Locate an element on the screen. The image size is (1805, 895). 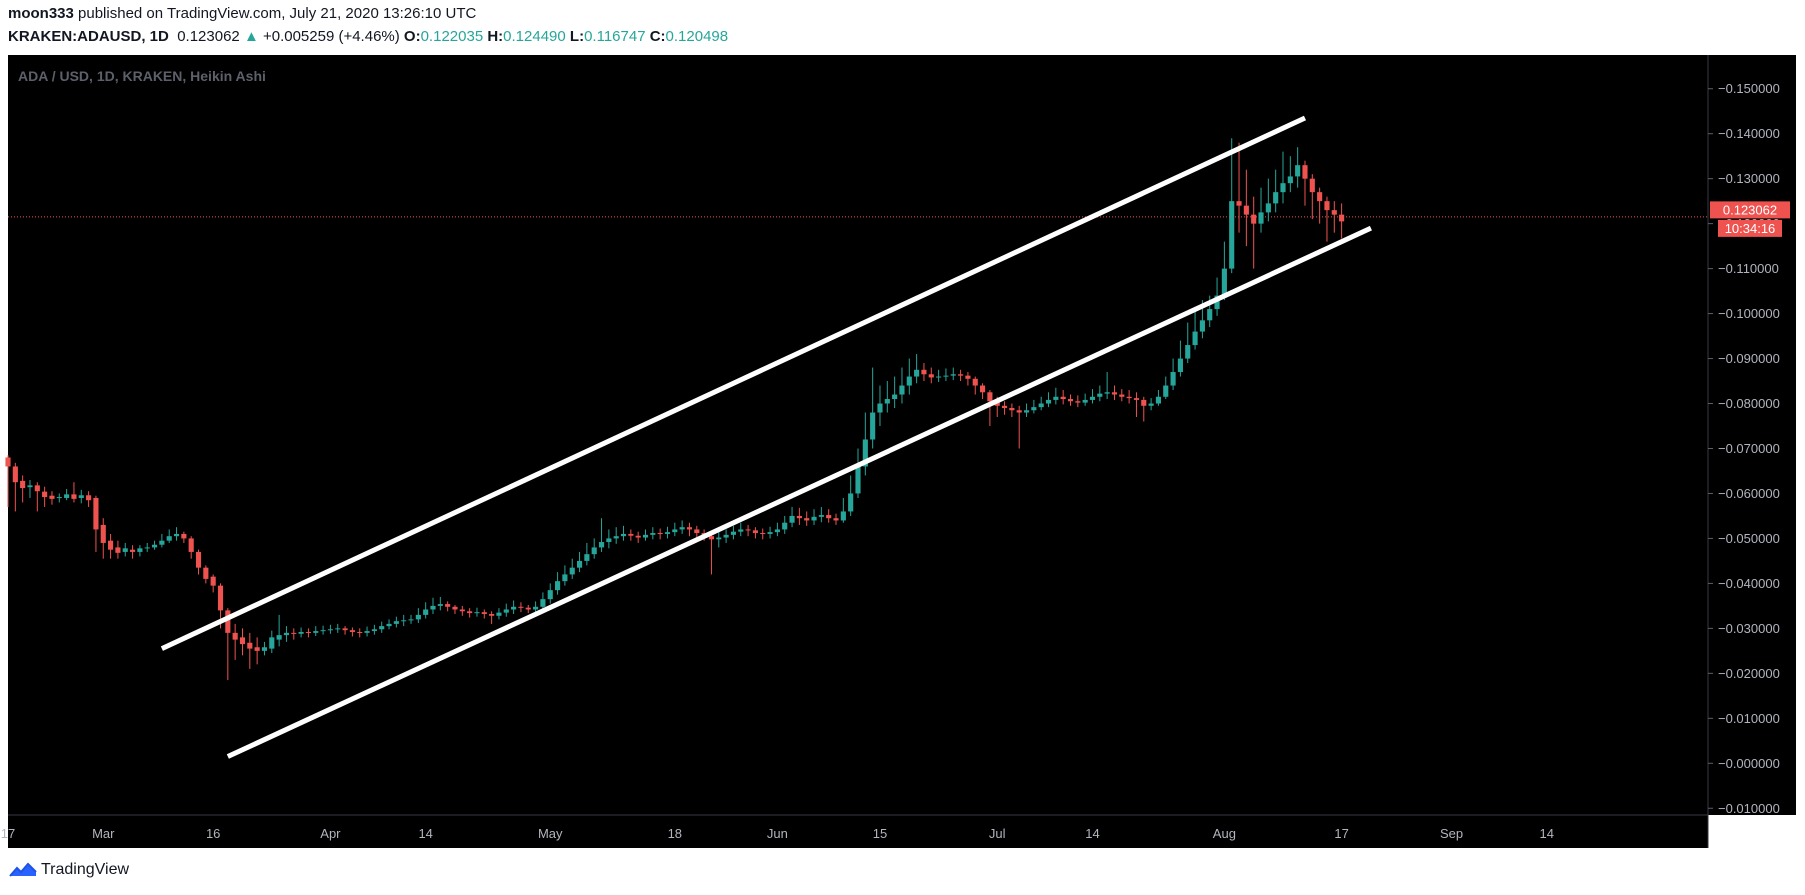
y-tick-label: −0.150000 is located at coordinates (1749, 88).